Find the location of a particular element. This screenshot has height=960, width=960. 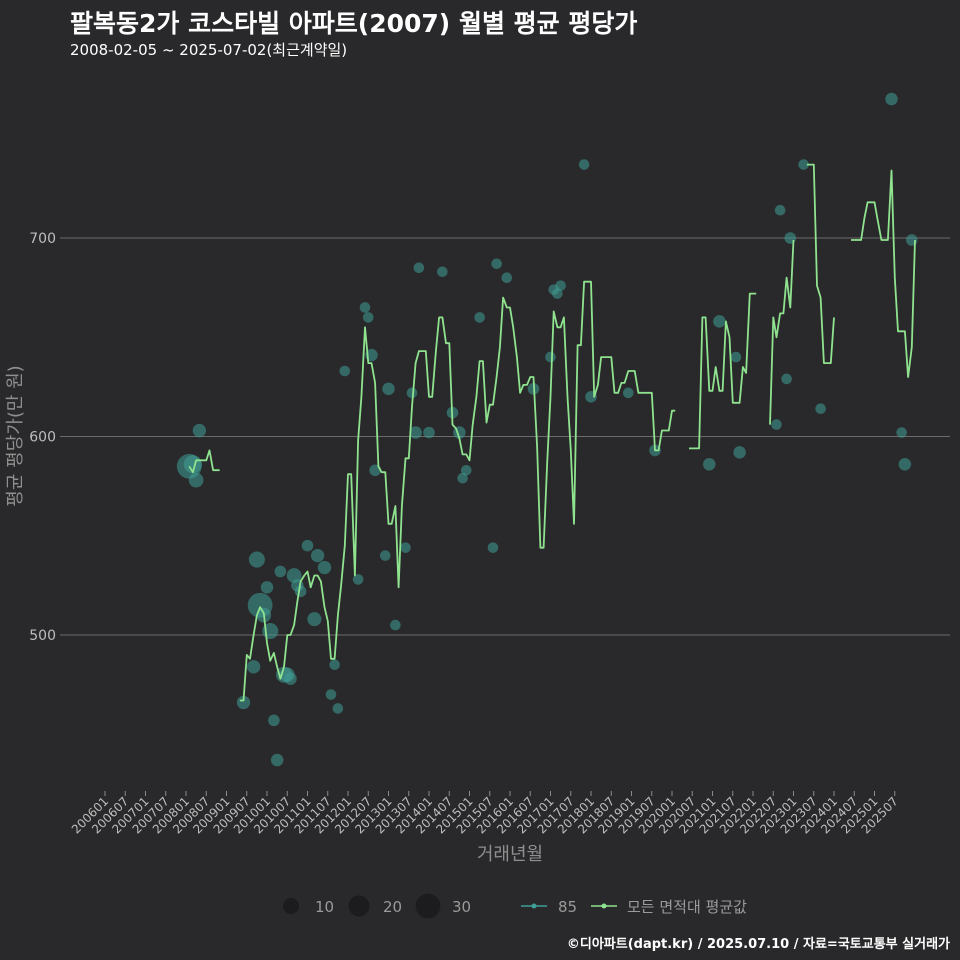

y-tick-label-600: 600 is located at coordinates (42, 438).